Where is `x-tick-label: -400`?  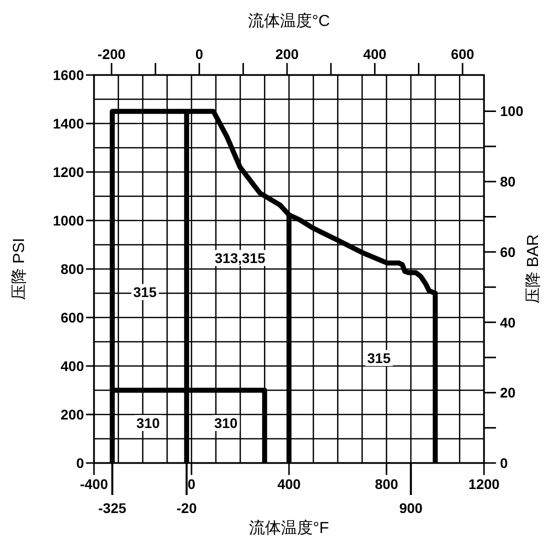 x-tick-label: -400 is located at coordinates (94, 484).